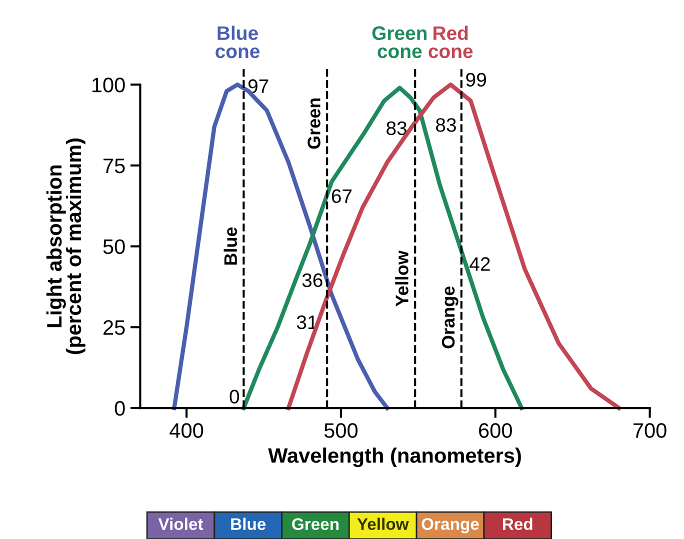  What do you see at coordinates (649, 430) in the screenshot?
I see `x-tick-label: 700` at bounding box center [649, 430].